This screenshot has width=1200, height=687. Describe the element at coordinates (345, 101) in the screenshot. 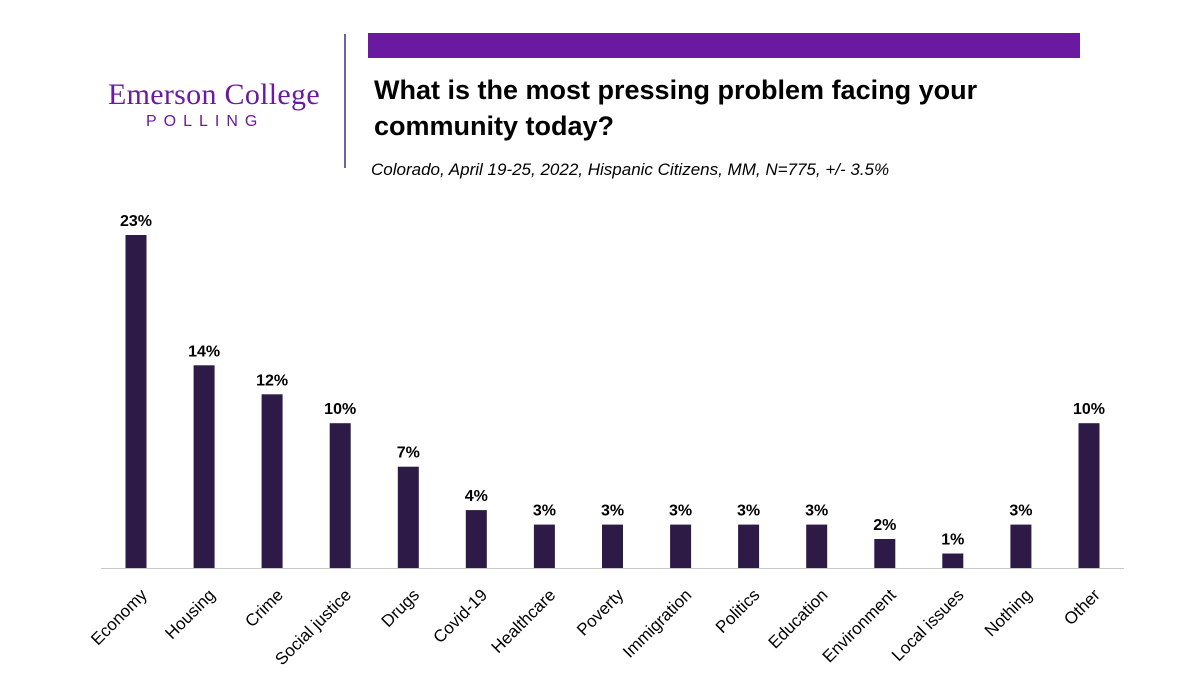

I see `header-divider` at that location.